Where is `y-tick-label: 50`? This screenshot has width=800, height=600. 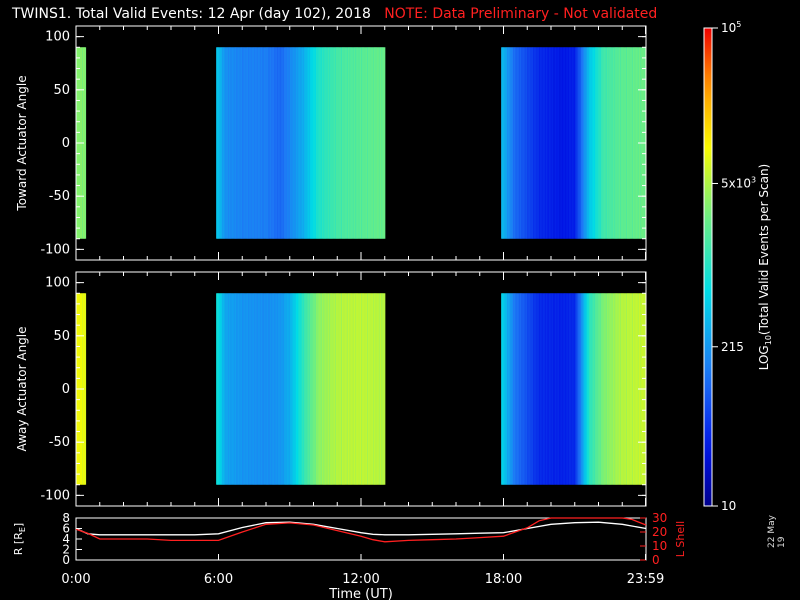 y-tick-label: 50 is located at coordinates (61, 90).